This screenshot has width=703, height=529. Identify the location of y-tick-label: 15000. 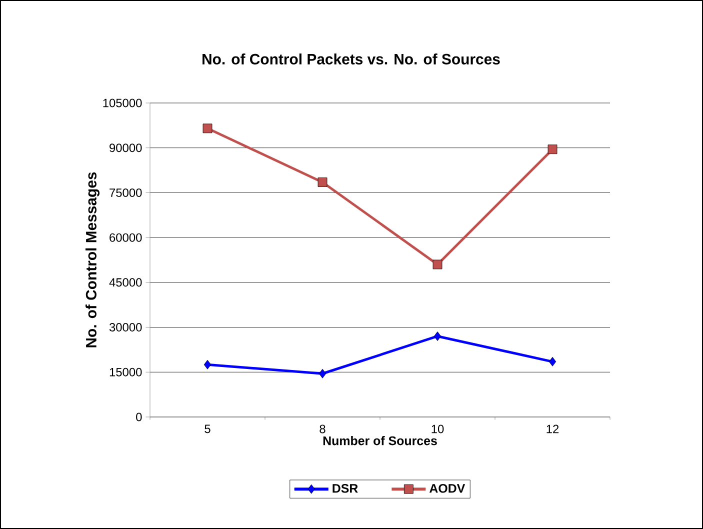
(126, 372).